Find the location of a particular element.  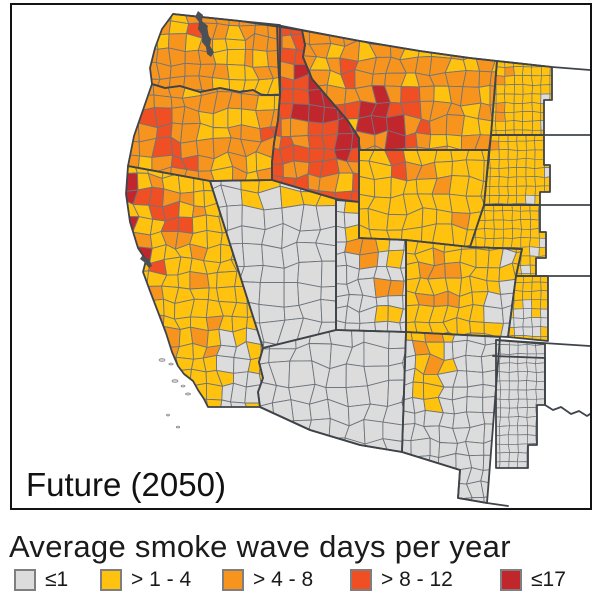

legend-item: > 1 - 4 is located at coordinates (145, 580).